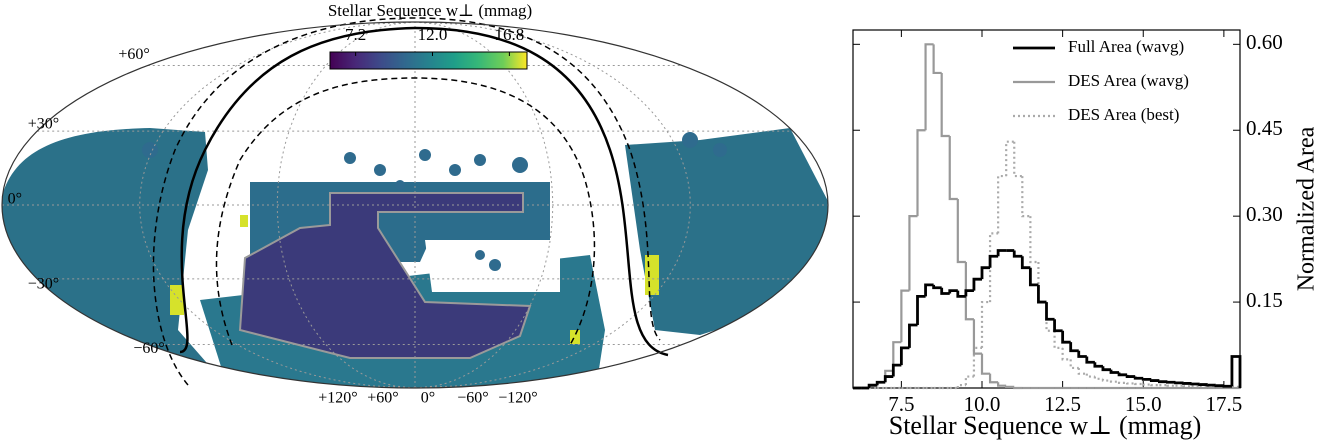  Describe the element at coordinates (148, 348) in the screenshot. I see `lat-tick-label: −60°` at that location.